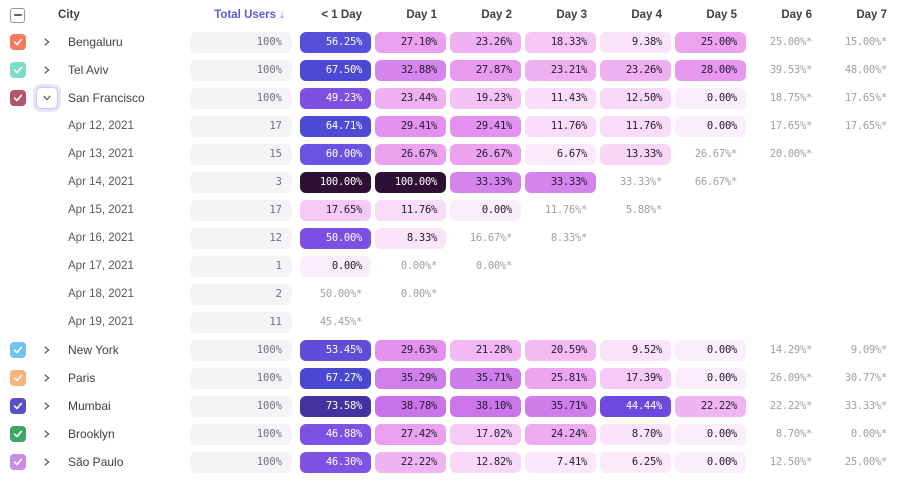  Describe the element at coordinates (560, 350) in the screenshot. I see `retention-value-pill: 20.59%` at that location.